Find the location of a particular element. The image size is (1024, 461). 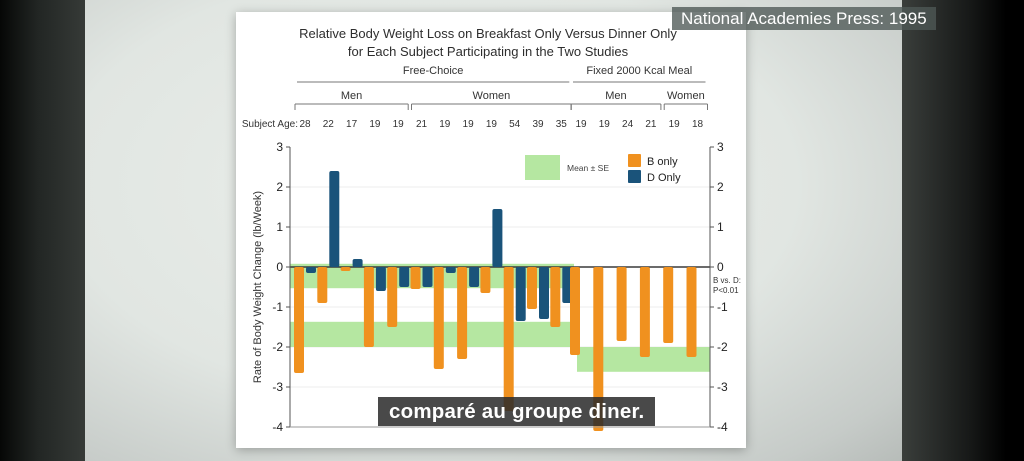

legend-d-swatch is located at coordinates (634, 176).